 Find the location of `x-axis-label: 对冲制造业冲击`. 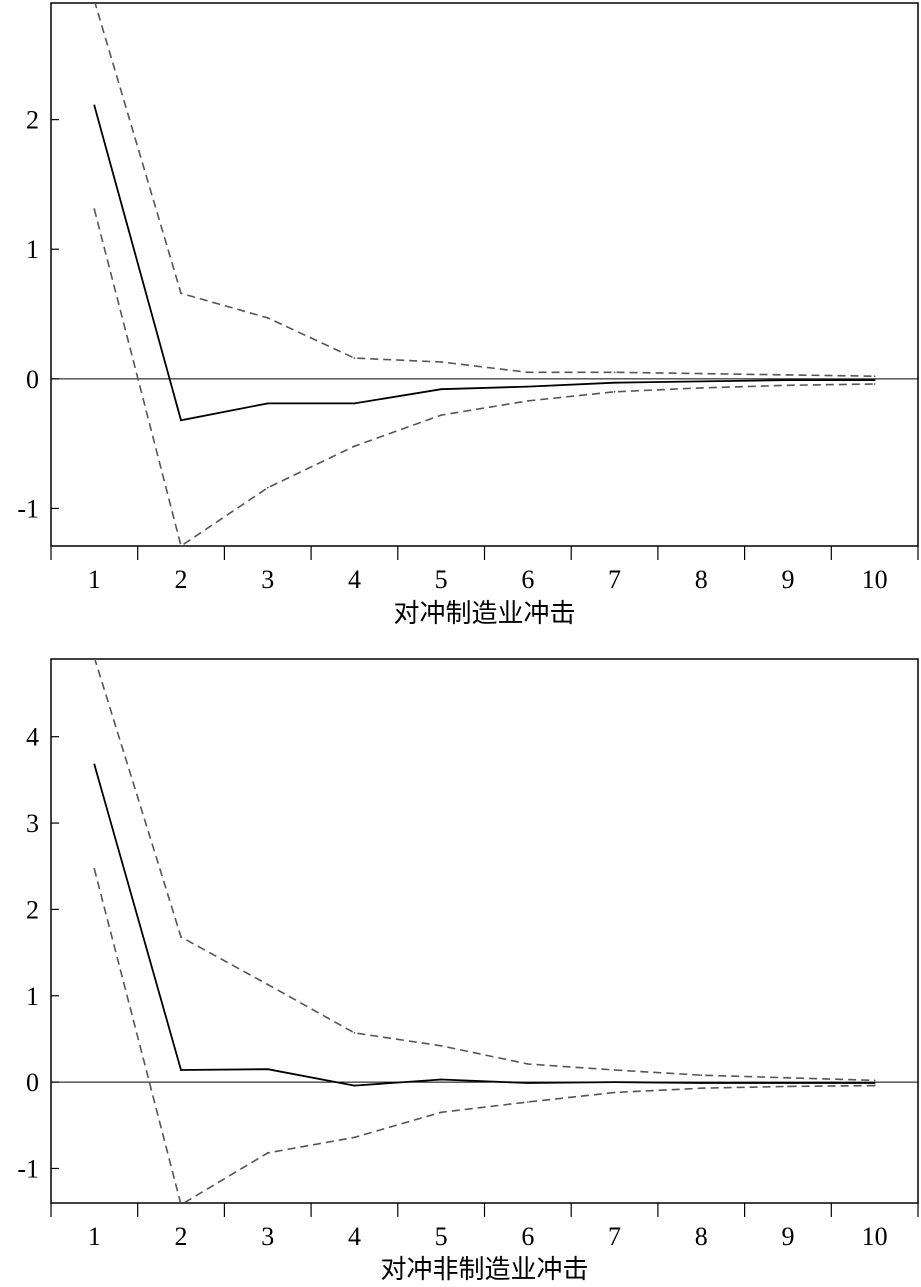

x-axis-label: 对冲制造业冲击 is located at coordinates (484, 614).